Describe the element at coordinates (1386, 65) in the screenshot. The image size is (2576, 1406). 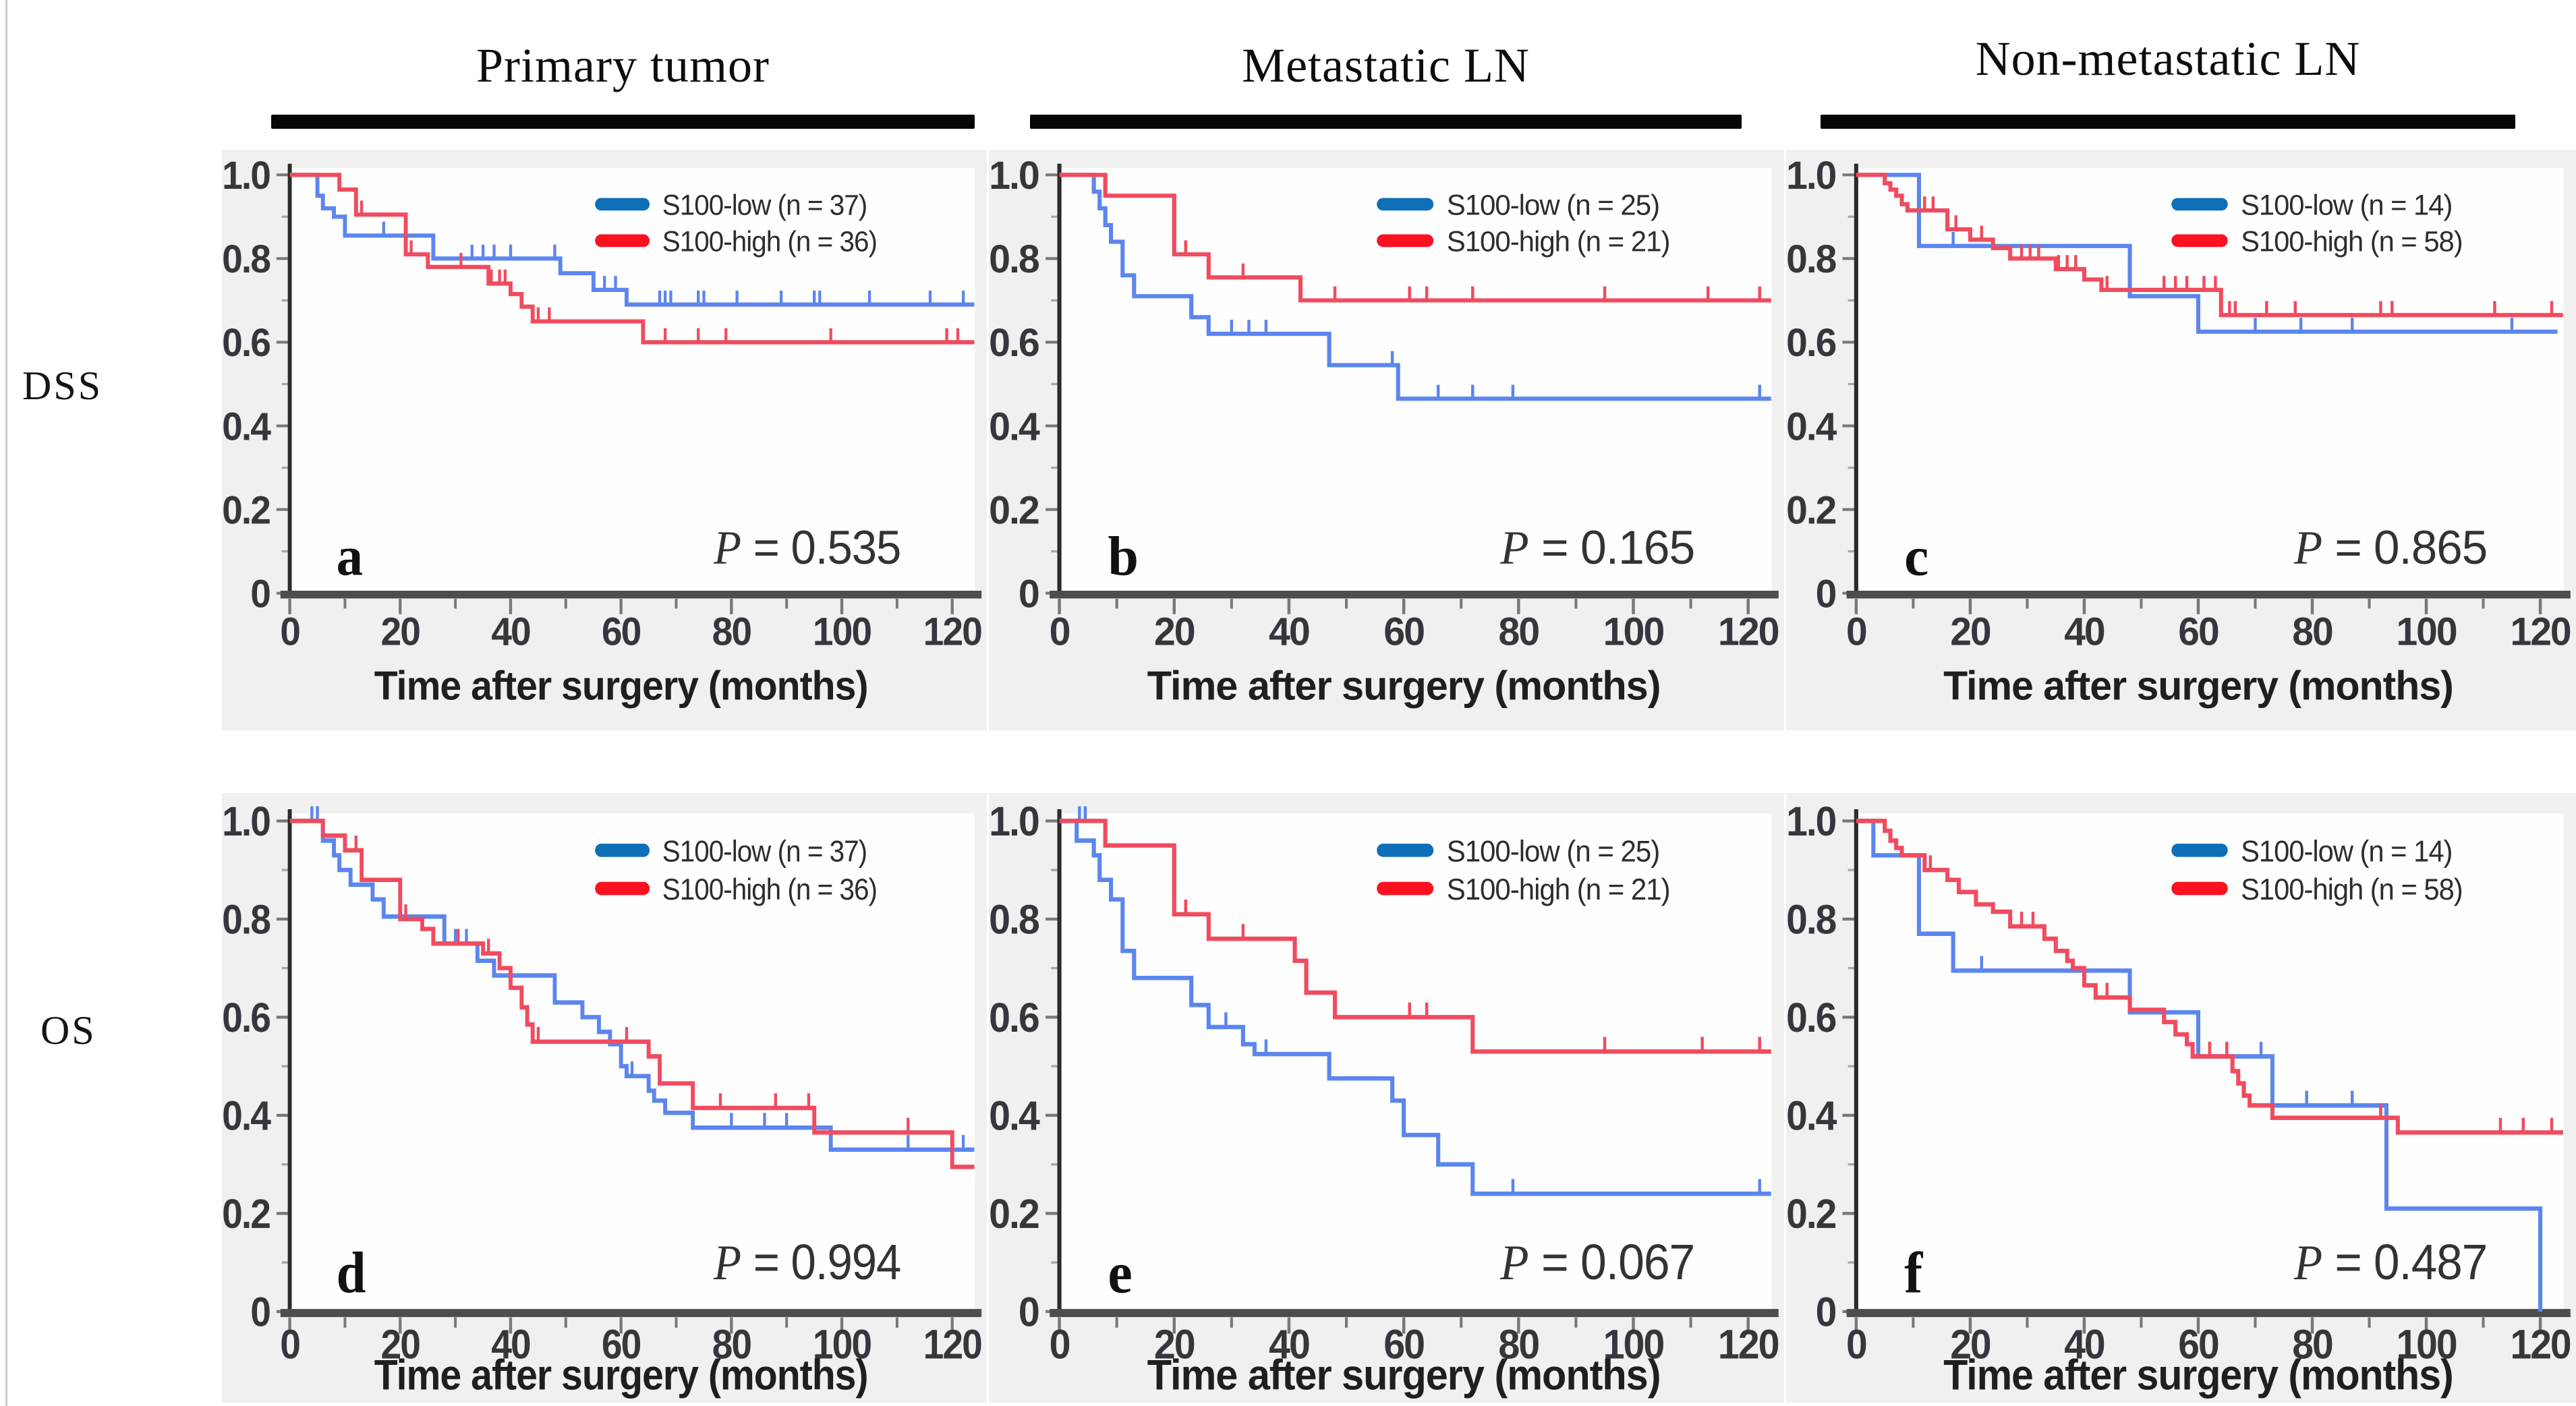
I see `column-header-metastatic-ln: Metastatic LN` at that location.